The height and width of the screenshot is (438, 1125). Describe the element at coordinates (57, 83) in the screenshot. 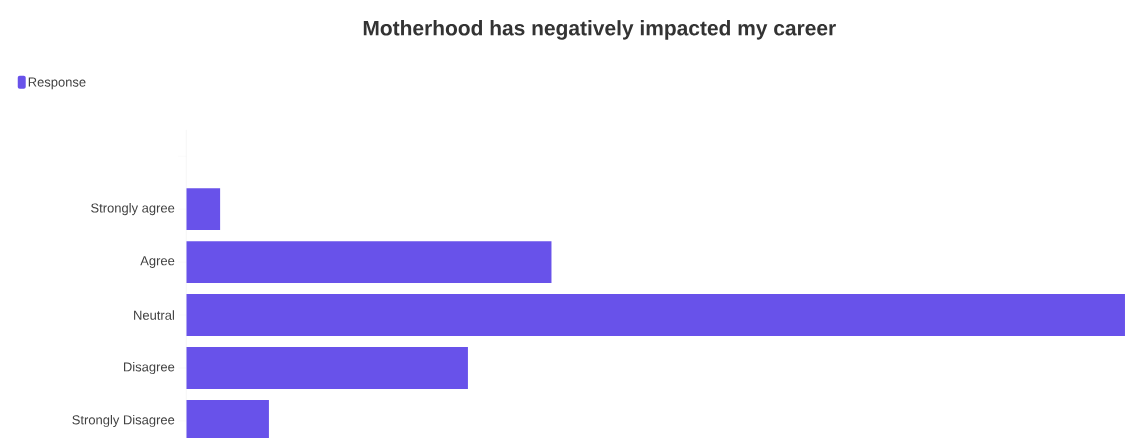

I see `legend-label: Response` at that location.